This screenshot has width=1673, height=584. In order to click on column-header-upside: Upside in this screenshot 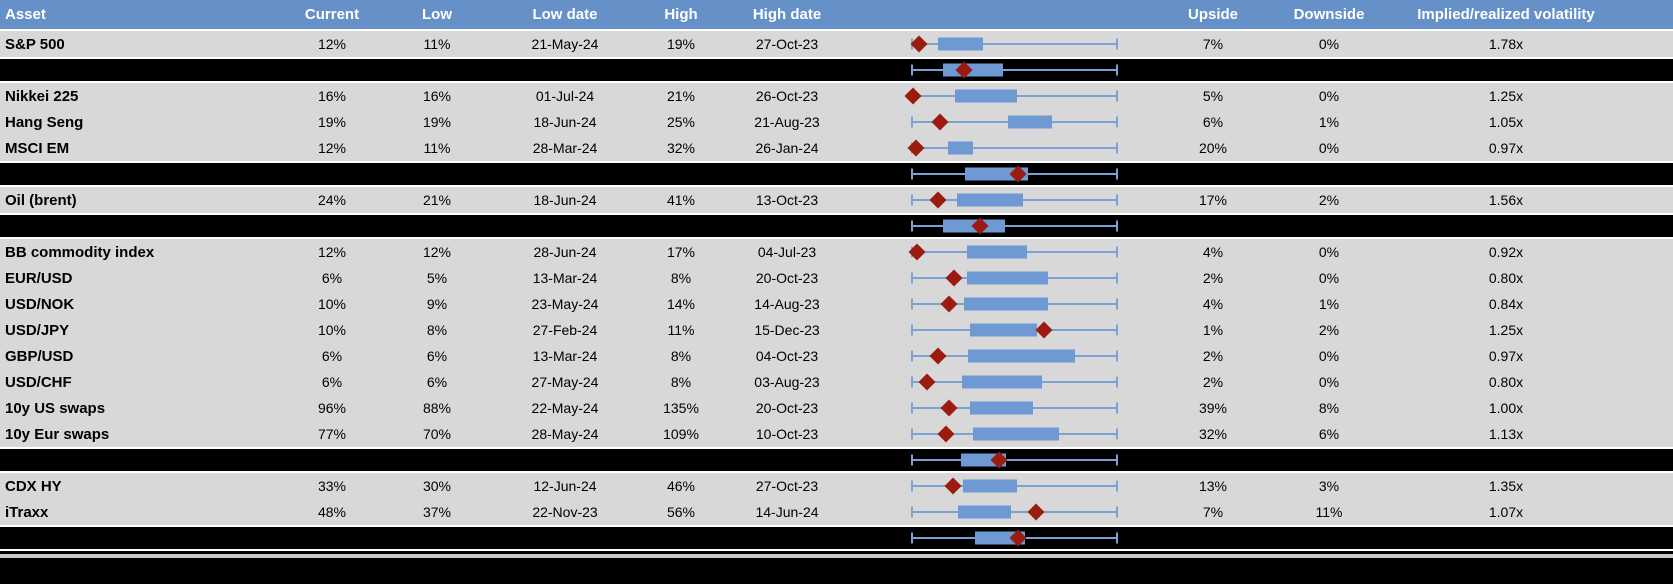, I will do `click(1212, 14)`.